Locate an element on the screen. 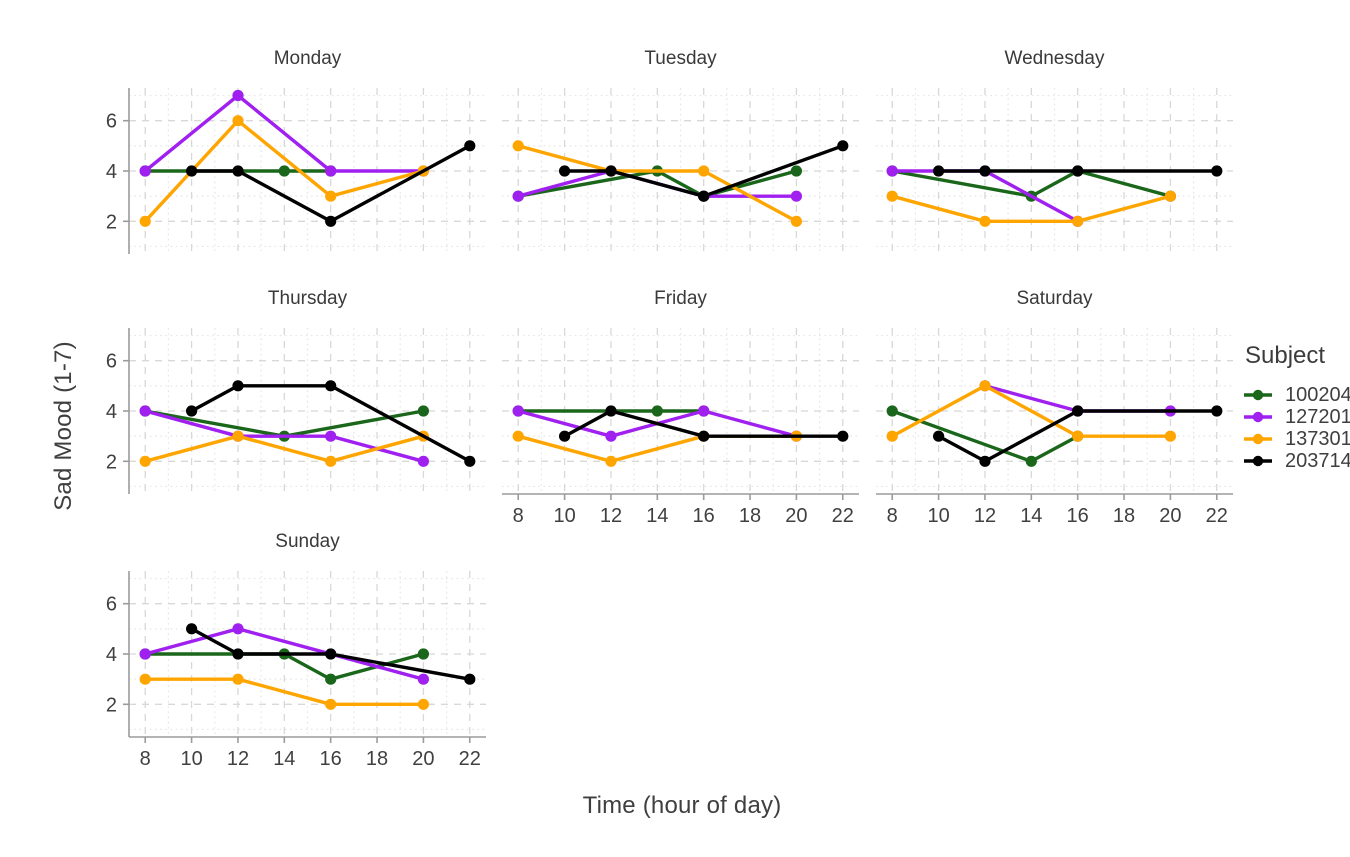 The width and height of the screenshot is (1350, 857). facet-tuesday: Tuesday is located at coordinates (680, 151).